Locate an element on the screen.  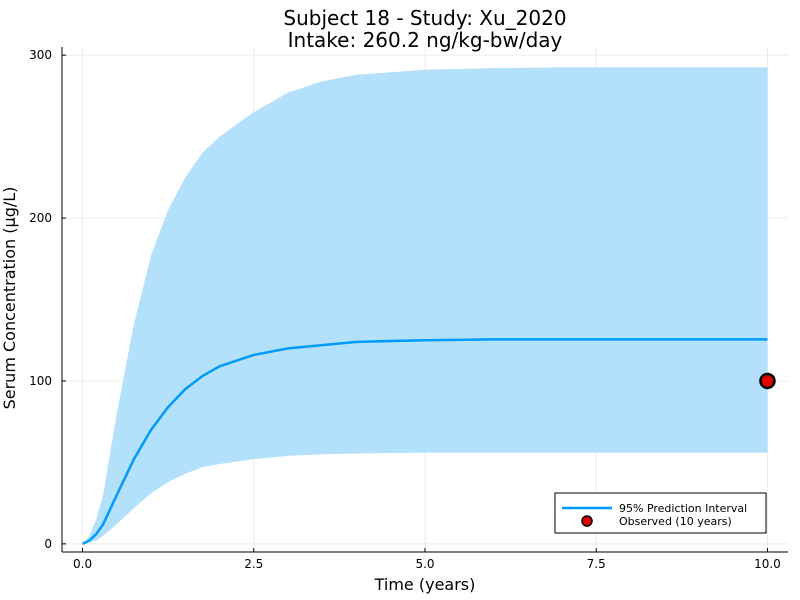
x-tick-label: 7.5 is located at coordinates (596, 564).